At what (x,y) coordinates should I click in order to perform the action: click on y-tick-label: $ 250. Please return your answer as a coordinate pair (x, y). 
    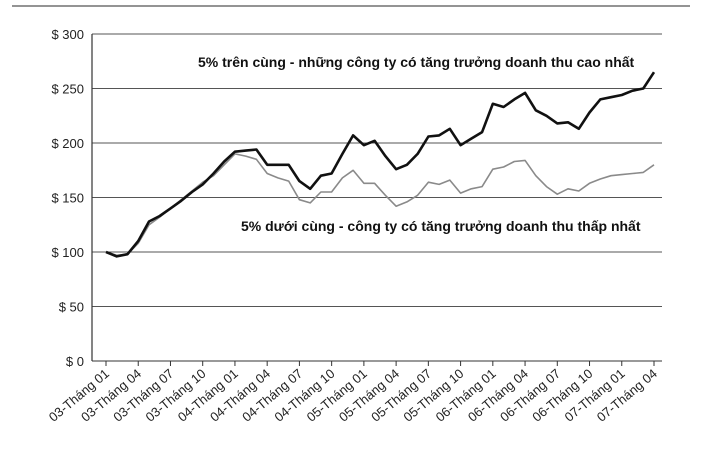
    Looking at the image, I should click on (67, 89).